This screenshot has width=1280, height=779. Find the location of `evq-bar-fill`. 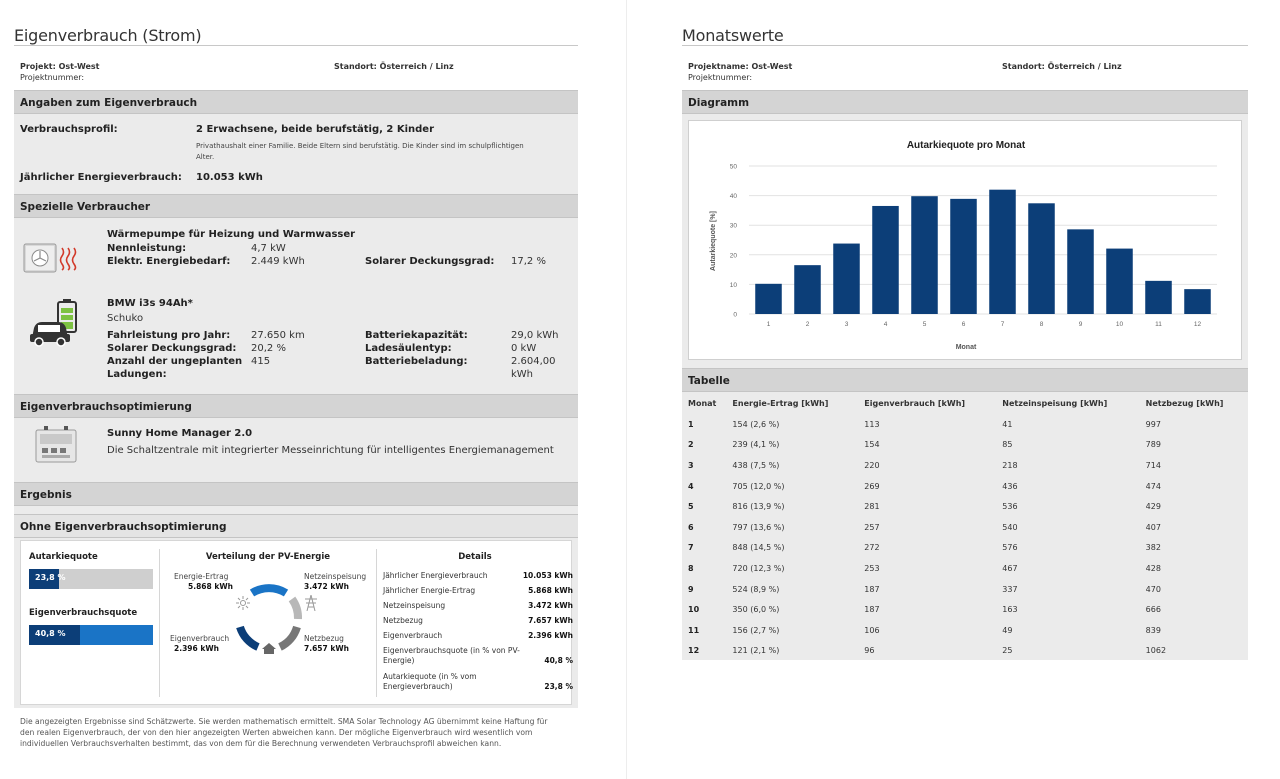

evq-bar-fill is located at coordinates (54, 635).